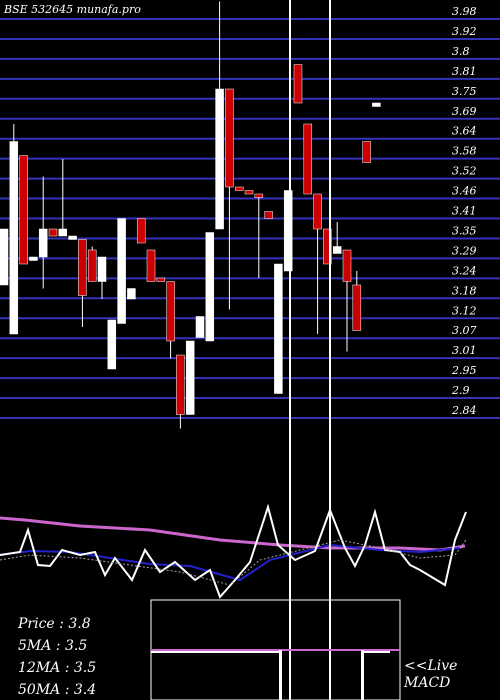  Describe the element at coordinates (426, 683) in the screenshot. I see `macd-label: MACD` at that location.